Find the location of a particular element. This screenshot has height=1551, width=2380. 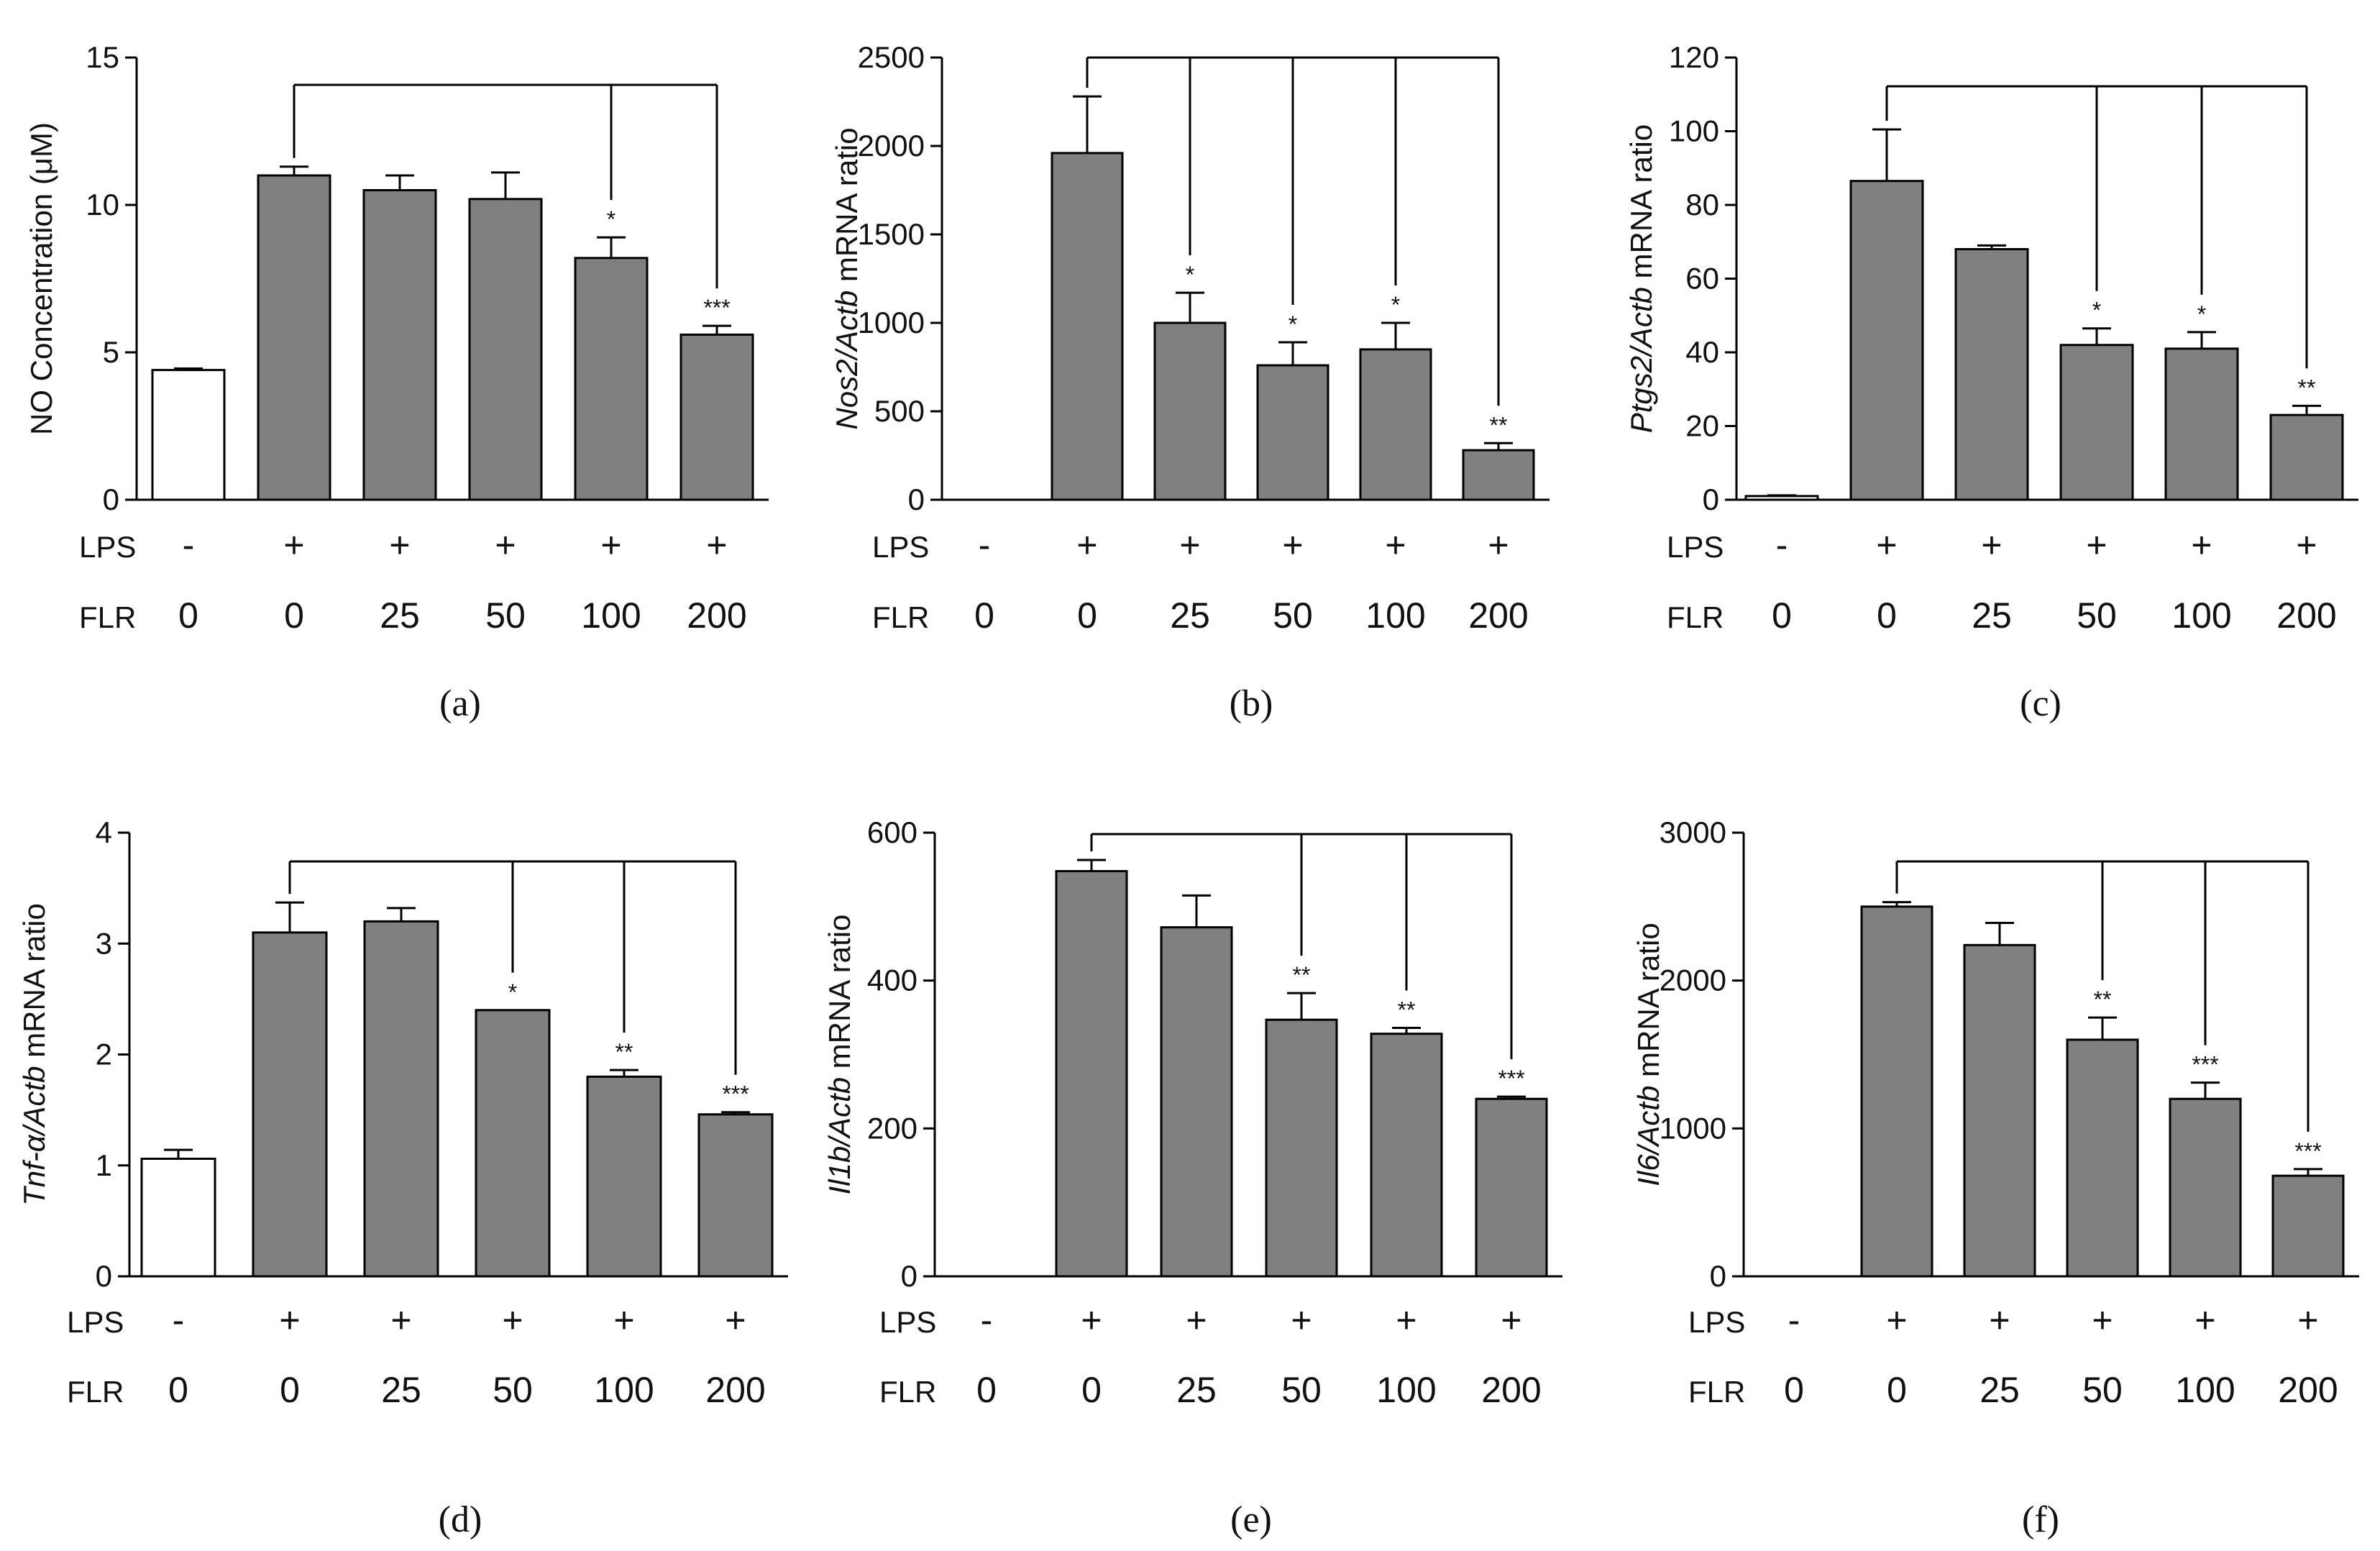

y-tick-label: 4 is located at coordinates (104, 832).